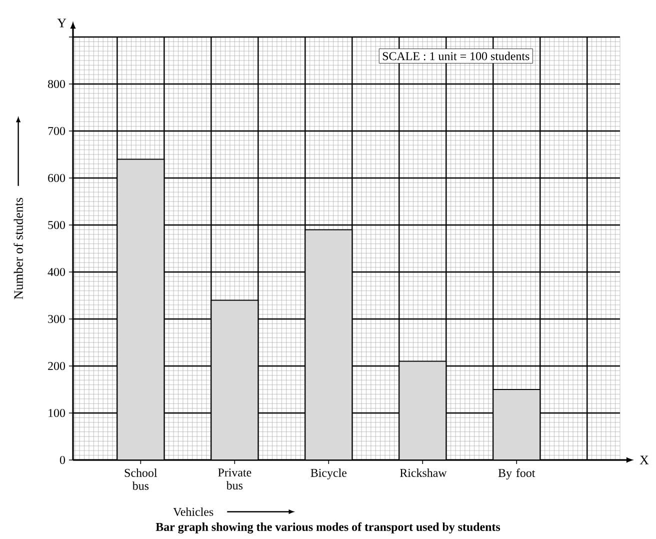  I want to click on y-tick-label: 200, so click(57, 366).